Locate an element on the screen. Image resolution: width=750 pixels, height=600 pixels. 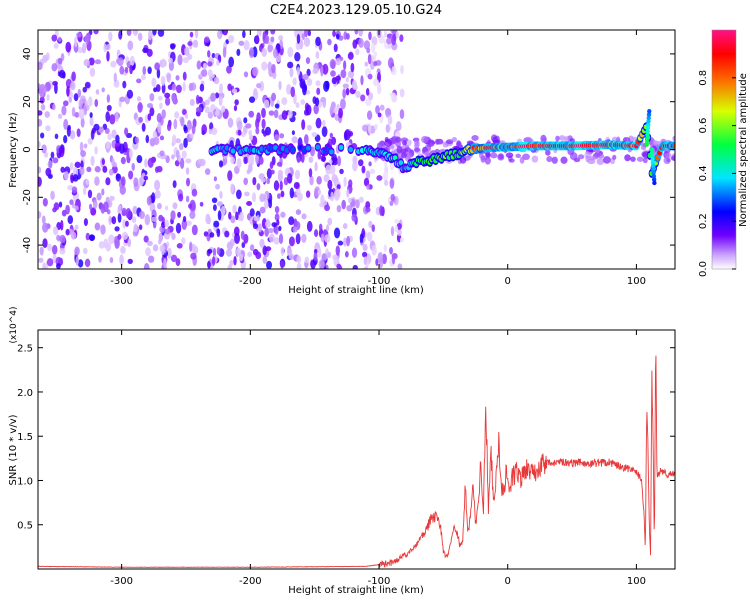
snr-ylabel: SNR (10 * v/v) is located at coordinates (13, 449).